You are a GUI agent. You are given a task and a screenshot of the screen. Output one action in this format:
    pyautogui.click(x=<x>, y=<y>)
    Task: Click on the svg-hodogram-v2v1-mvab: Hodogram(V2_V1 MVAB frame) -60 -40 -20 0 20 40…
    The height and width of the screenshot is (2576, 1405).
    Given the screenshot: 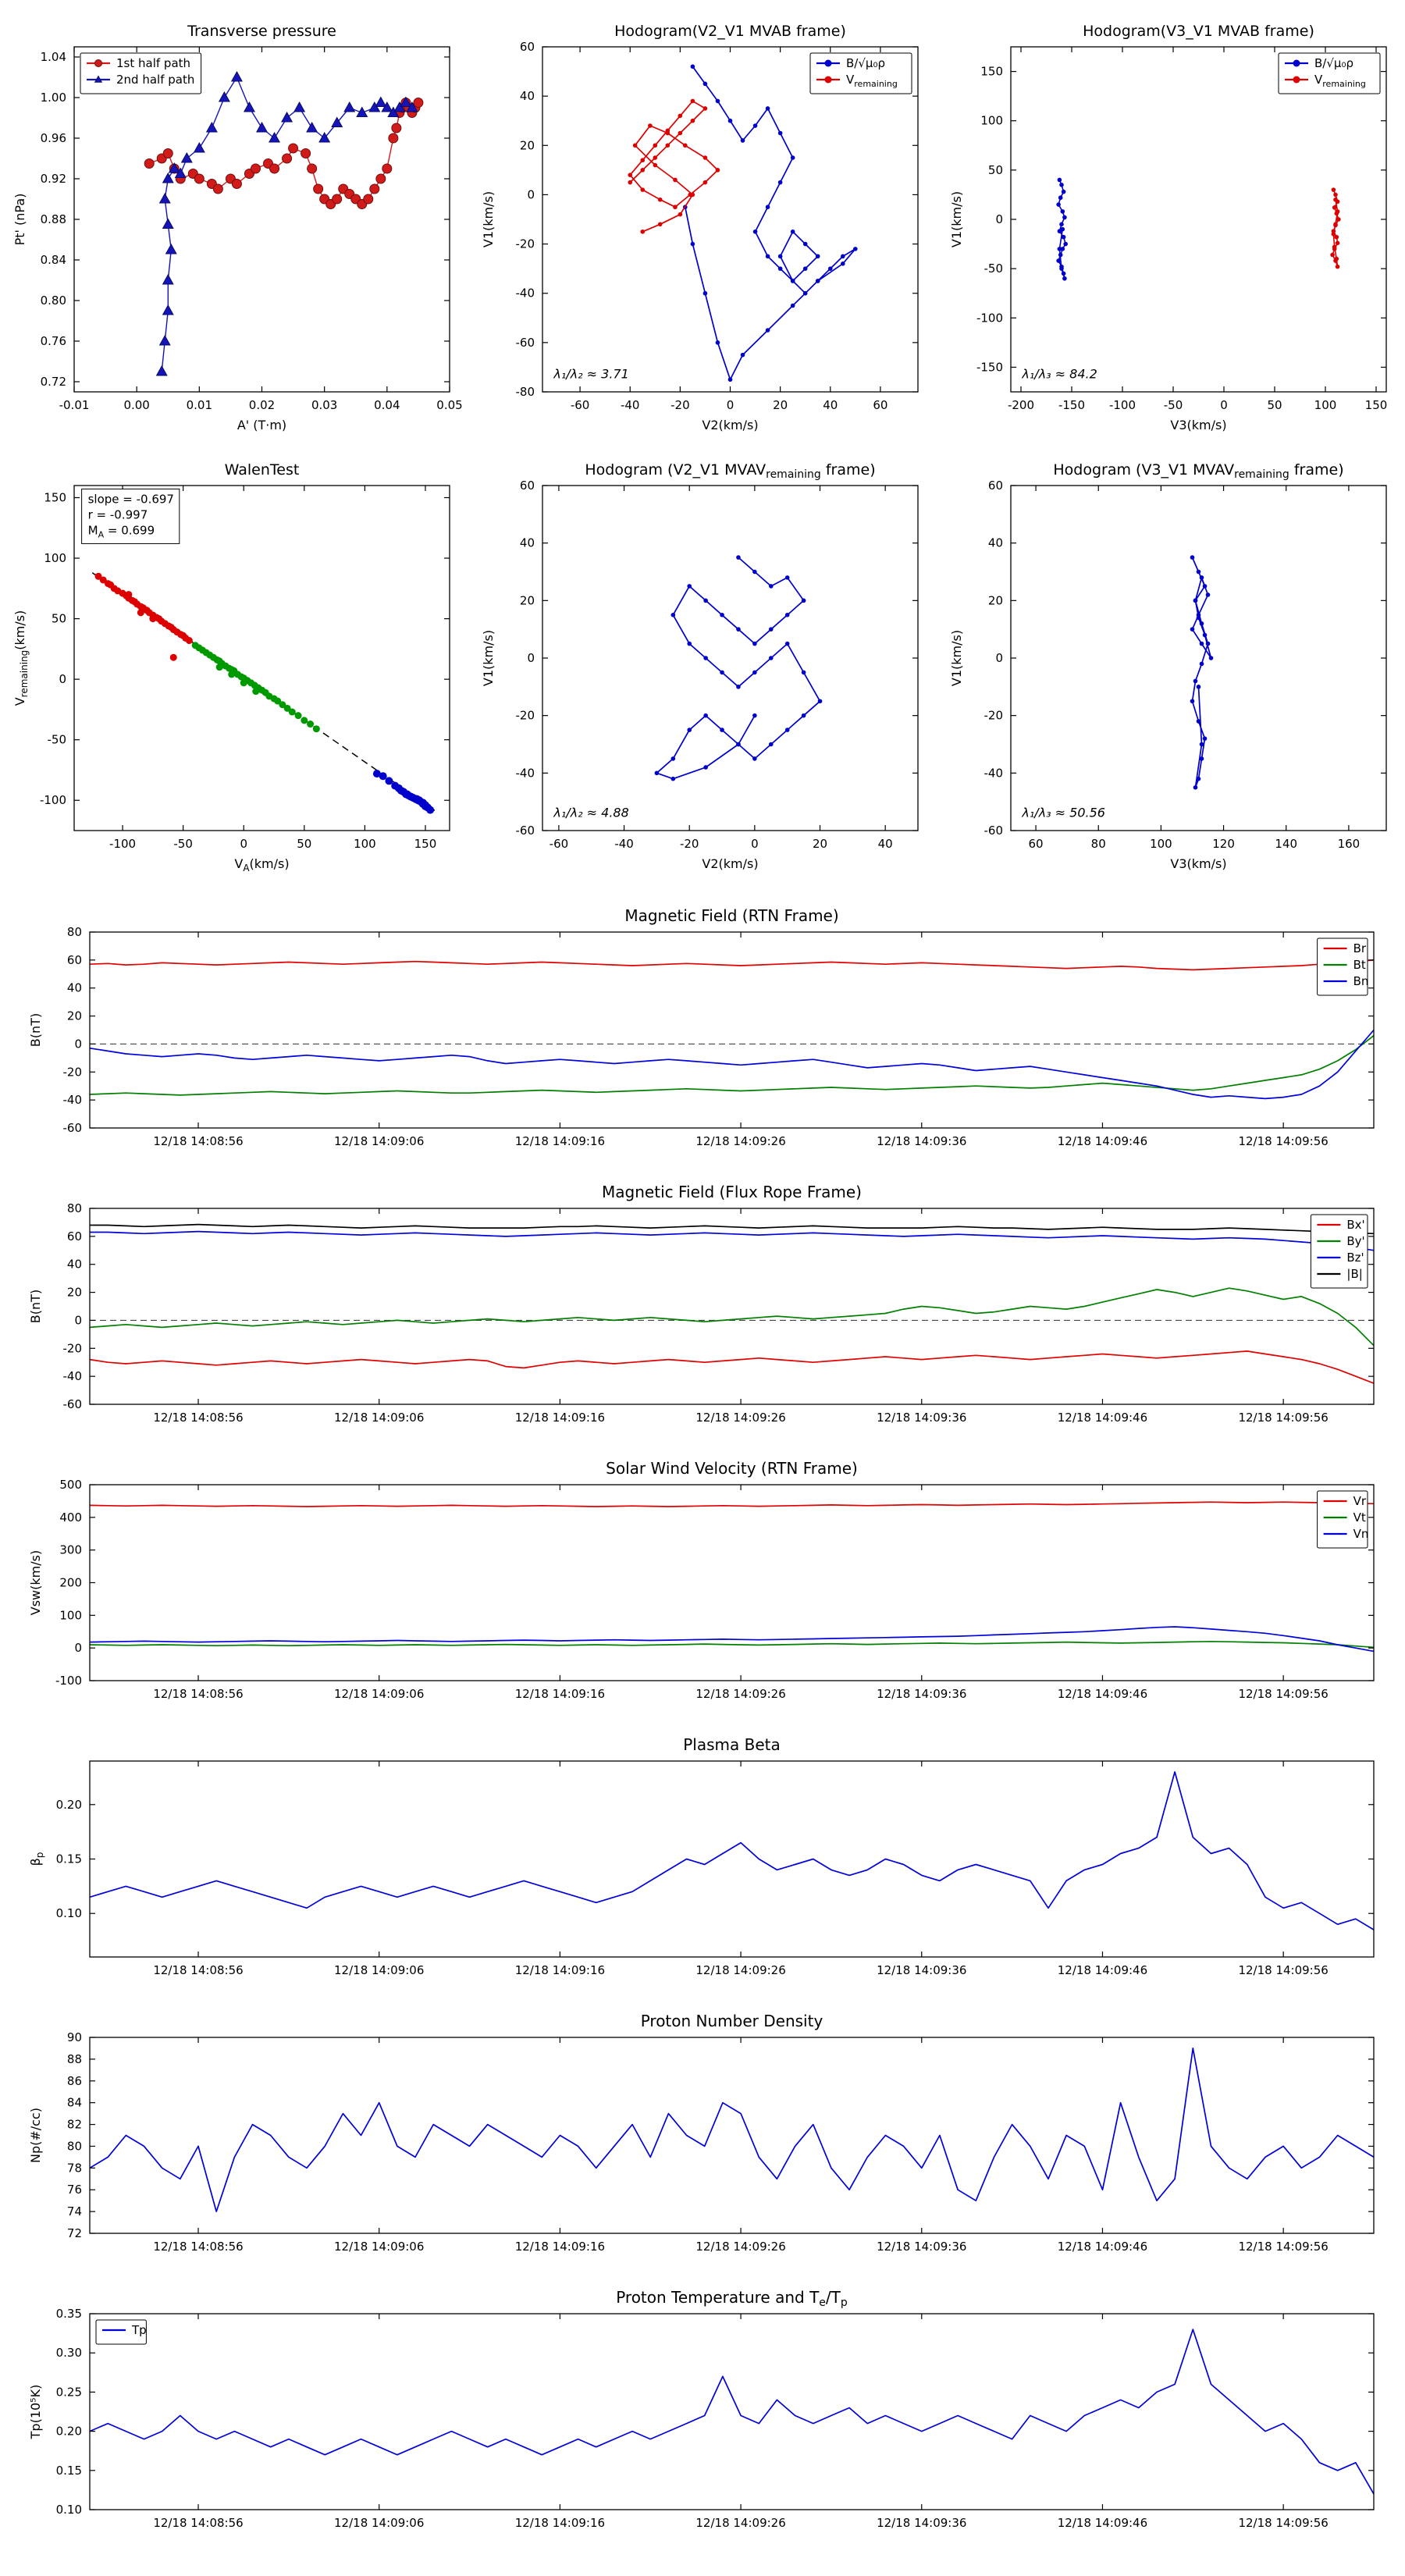 What is the action you would take?
    pyautogui.click(x=700, y=227)
    